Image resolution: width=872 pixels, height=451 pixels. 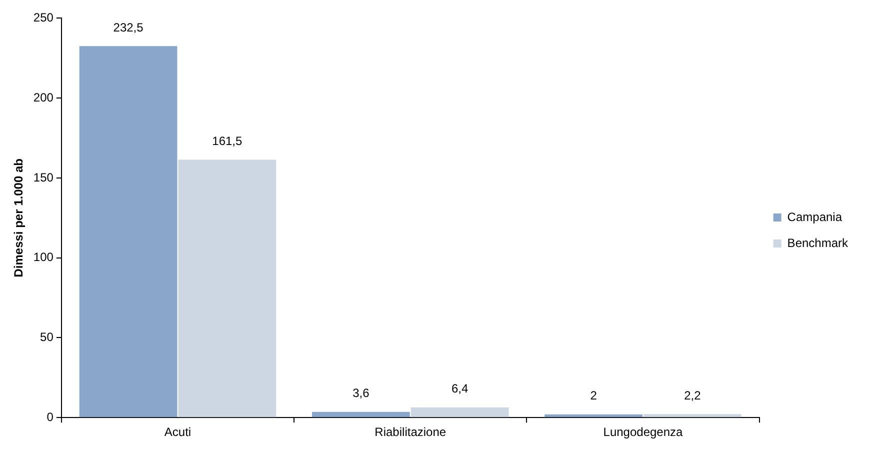 What do you see at coordinates (43, 17) in the screenshot?
I see `y-tick-label: 250` at bounding box center [43, 17].